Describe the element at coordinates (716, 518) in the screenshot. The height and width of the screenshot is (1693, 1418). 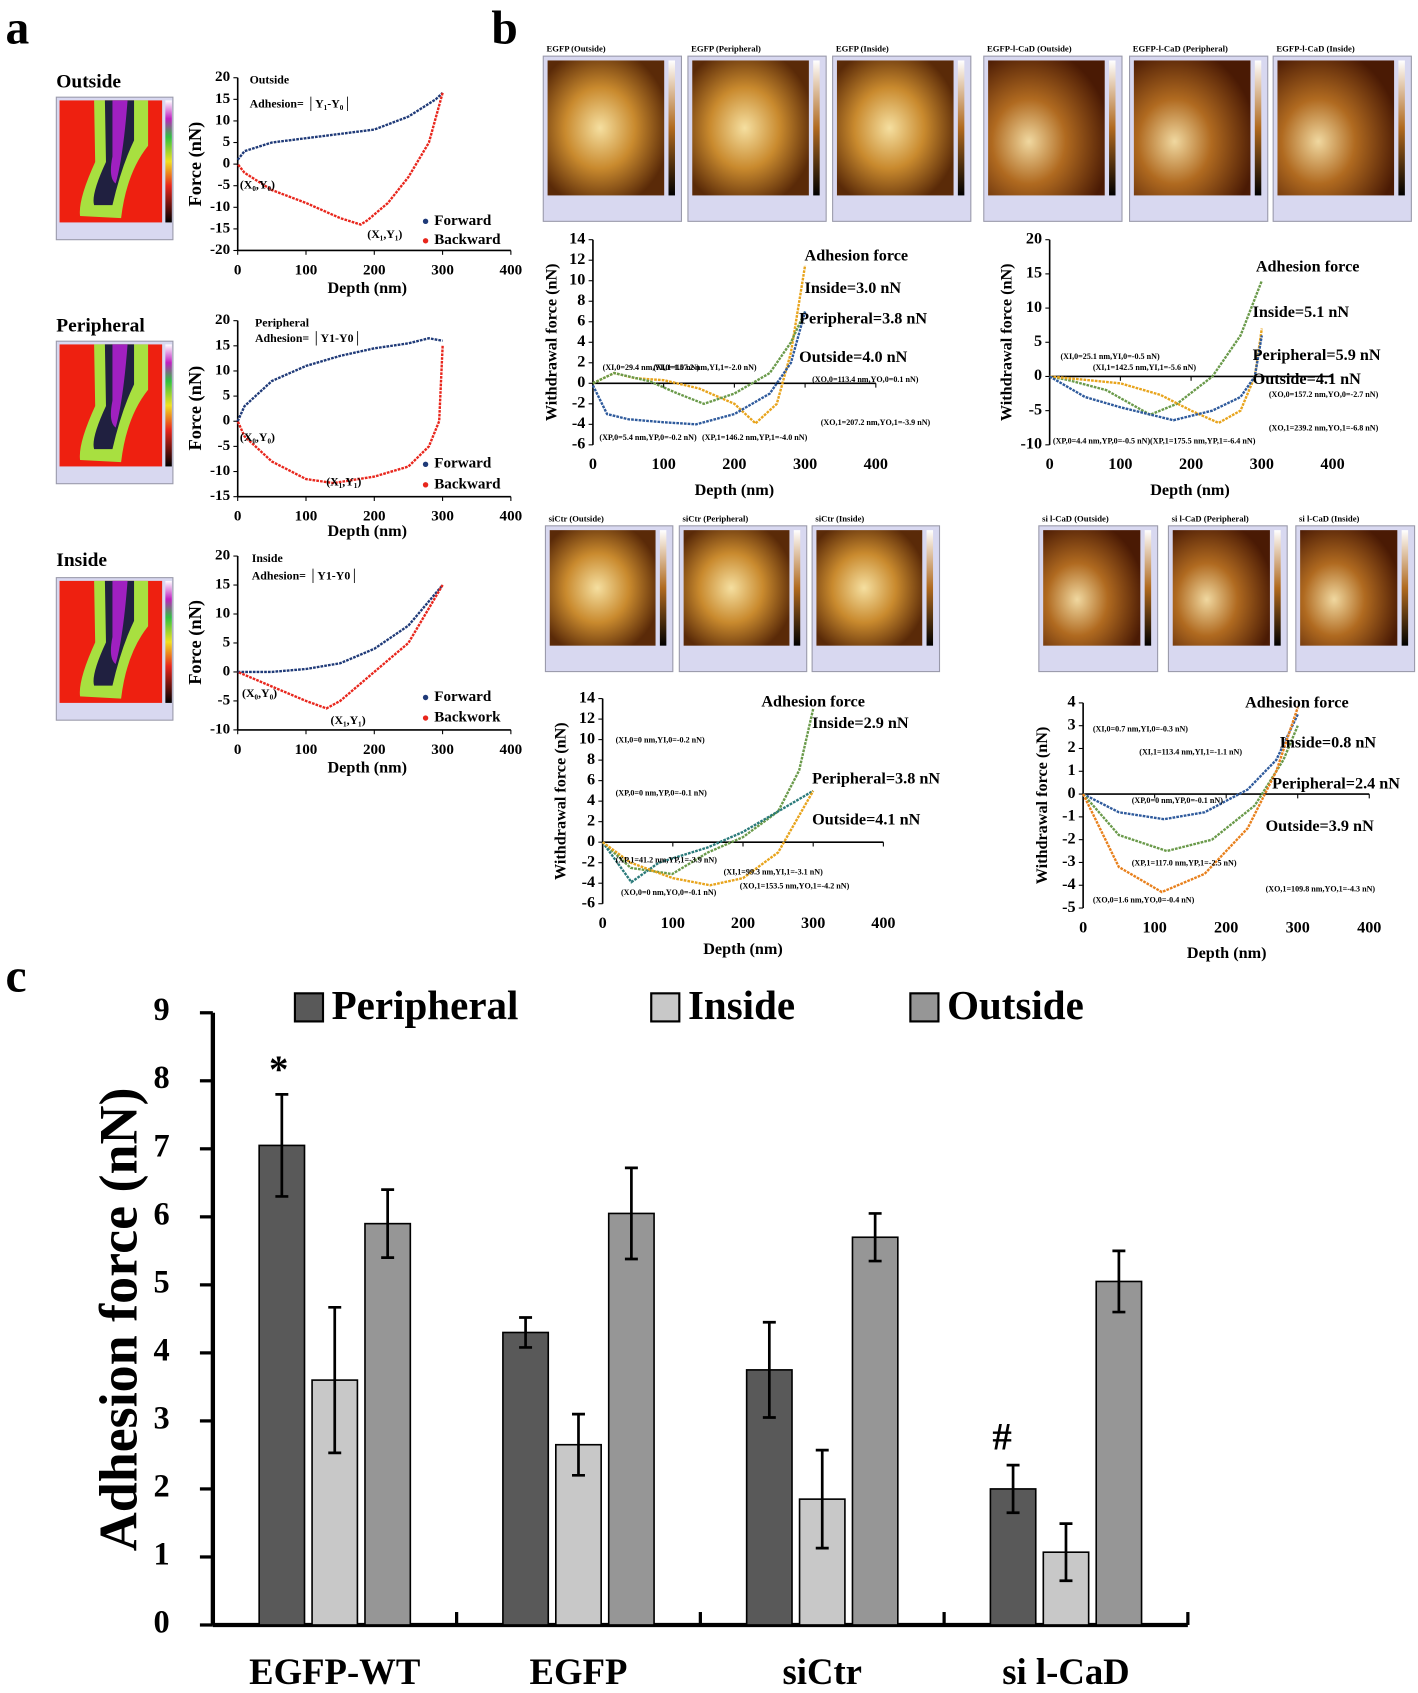
I see `image-title: siCtr (Peripheral)` at that location.